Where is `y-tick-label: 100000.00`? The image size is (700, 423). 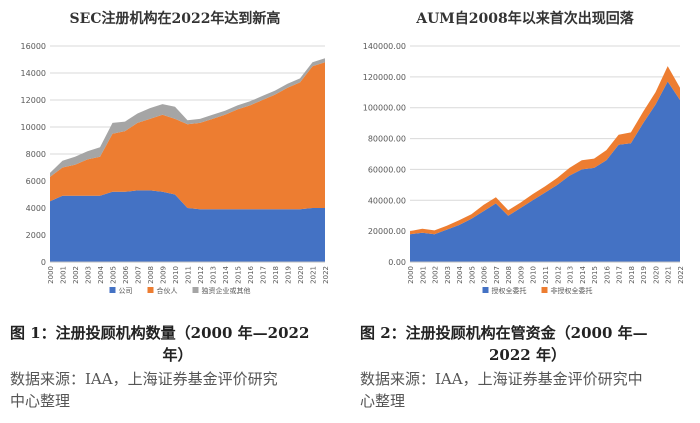
y-tick-label: 100000.00 is located at coordinates (384, 108).